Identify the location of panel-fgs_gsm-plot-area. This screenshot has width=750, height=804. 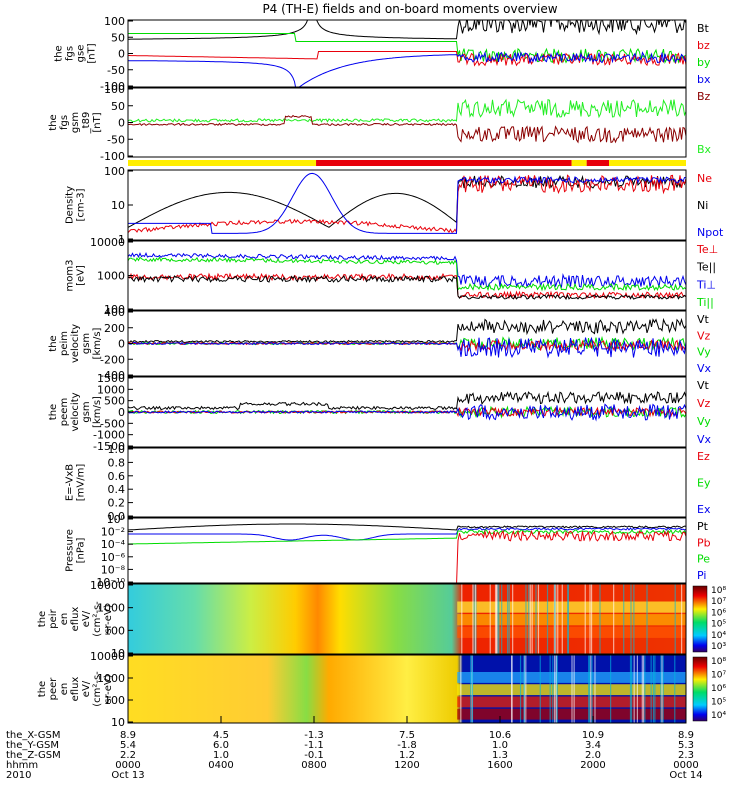
(407, 121).